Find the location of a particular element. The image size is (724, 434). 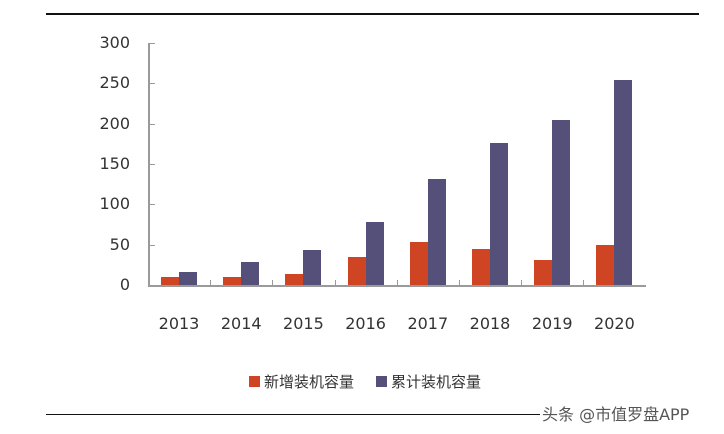

legend-item-new: 新增装机容量 is located at coordinates (301, 381).